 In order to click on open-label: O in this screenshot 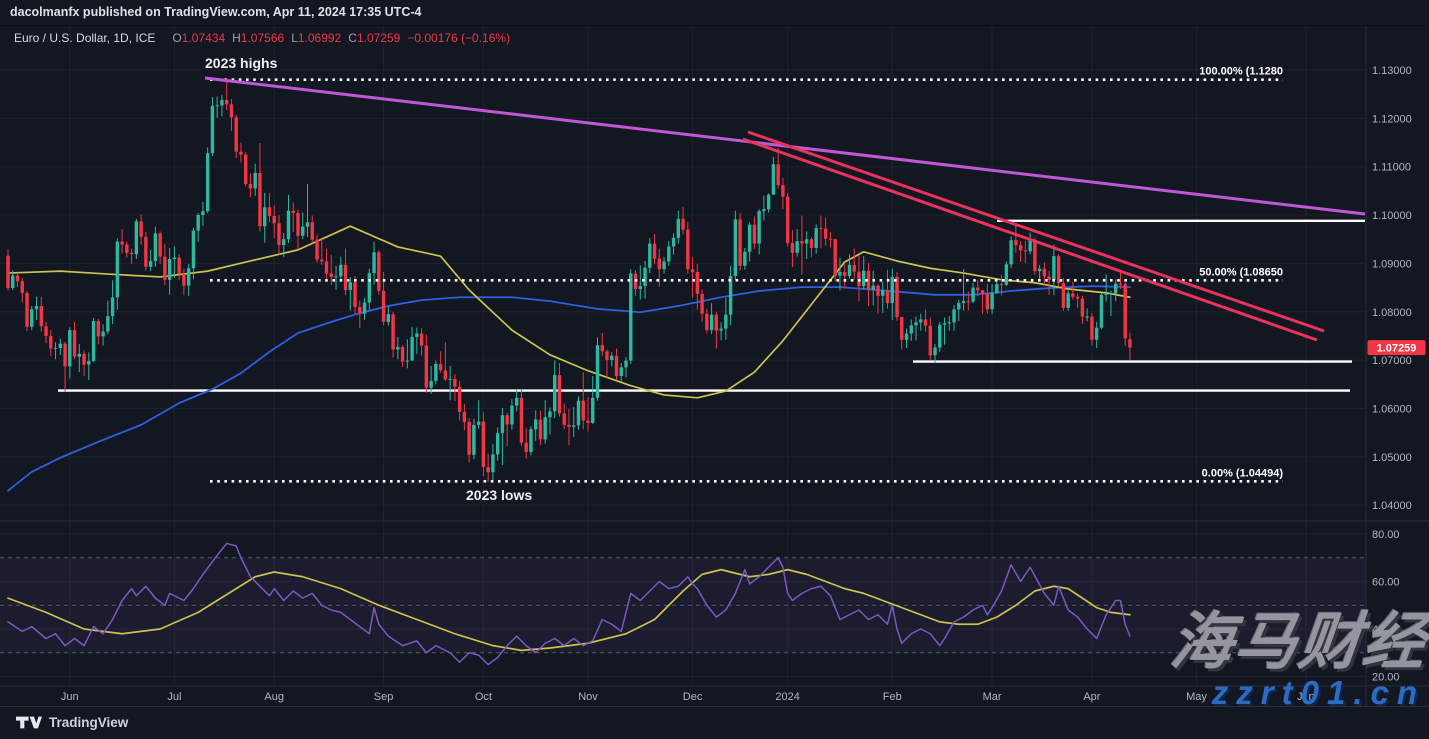, I will do `click(177, 38)`.